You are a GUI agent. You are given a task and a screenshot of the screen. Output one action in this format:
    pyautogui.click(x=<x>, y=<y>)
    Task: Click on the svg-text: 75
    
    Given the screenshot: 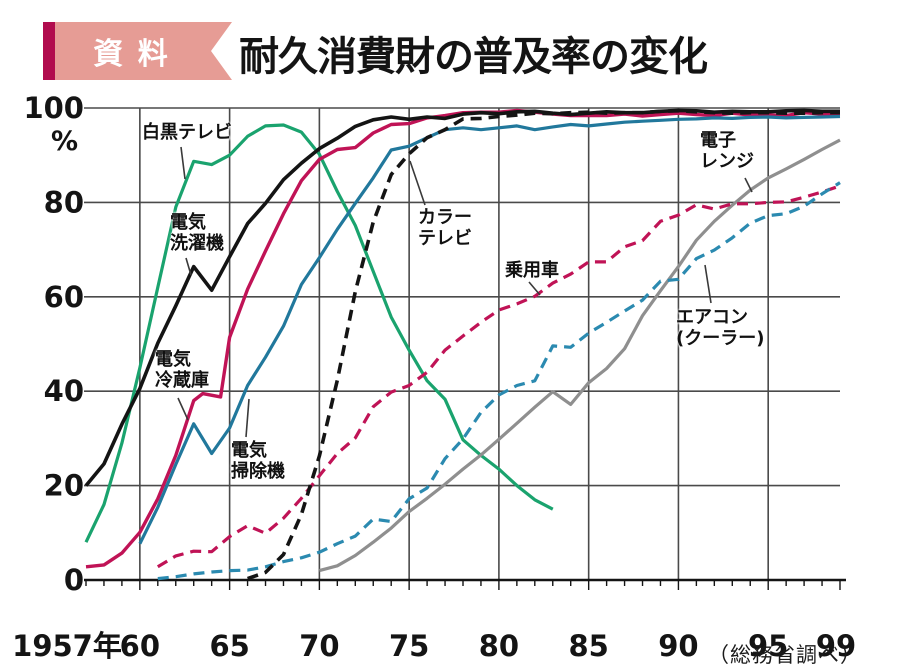 What is the action you would take?
    pyautogui.click(x=409, y=646)
    